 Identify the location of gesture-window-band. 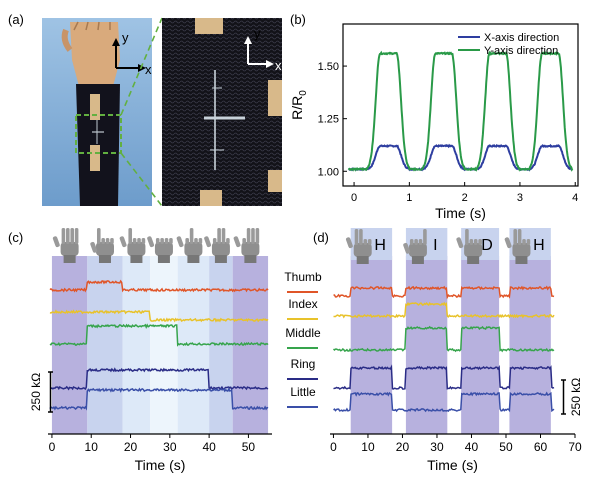
(530, 345).